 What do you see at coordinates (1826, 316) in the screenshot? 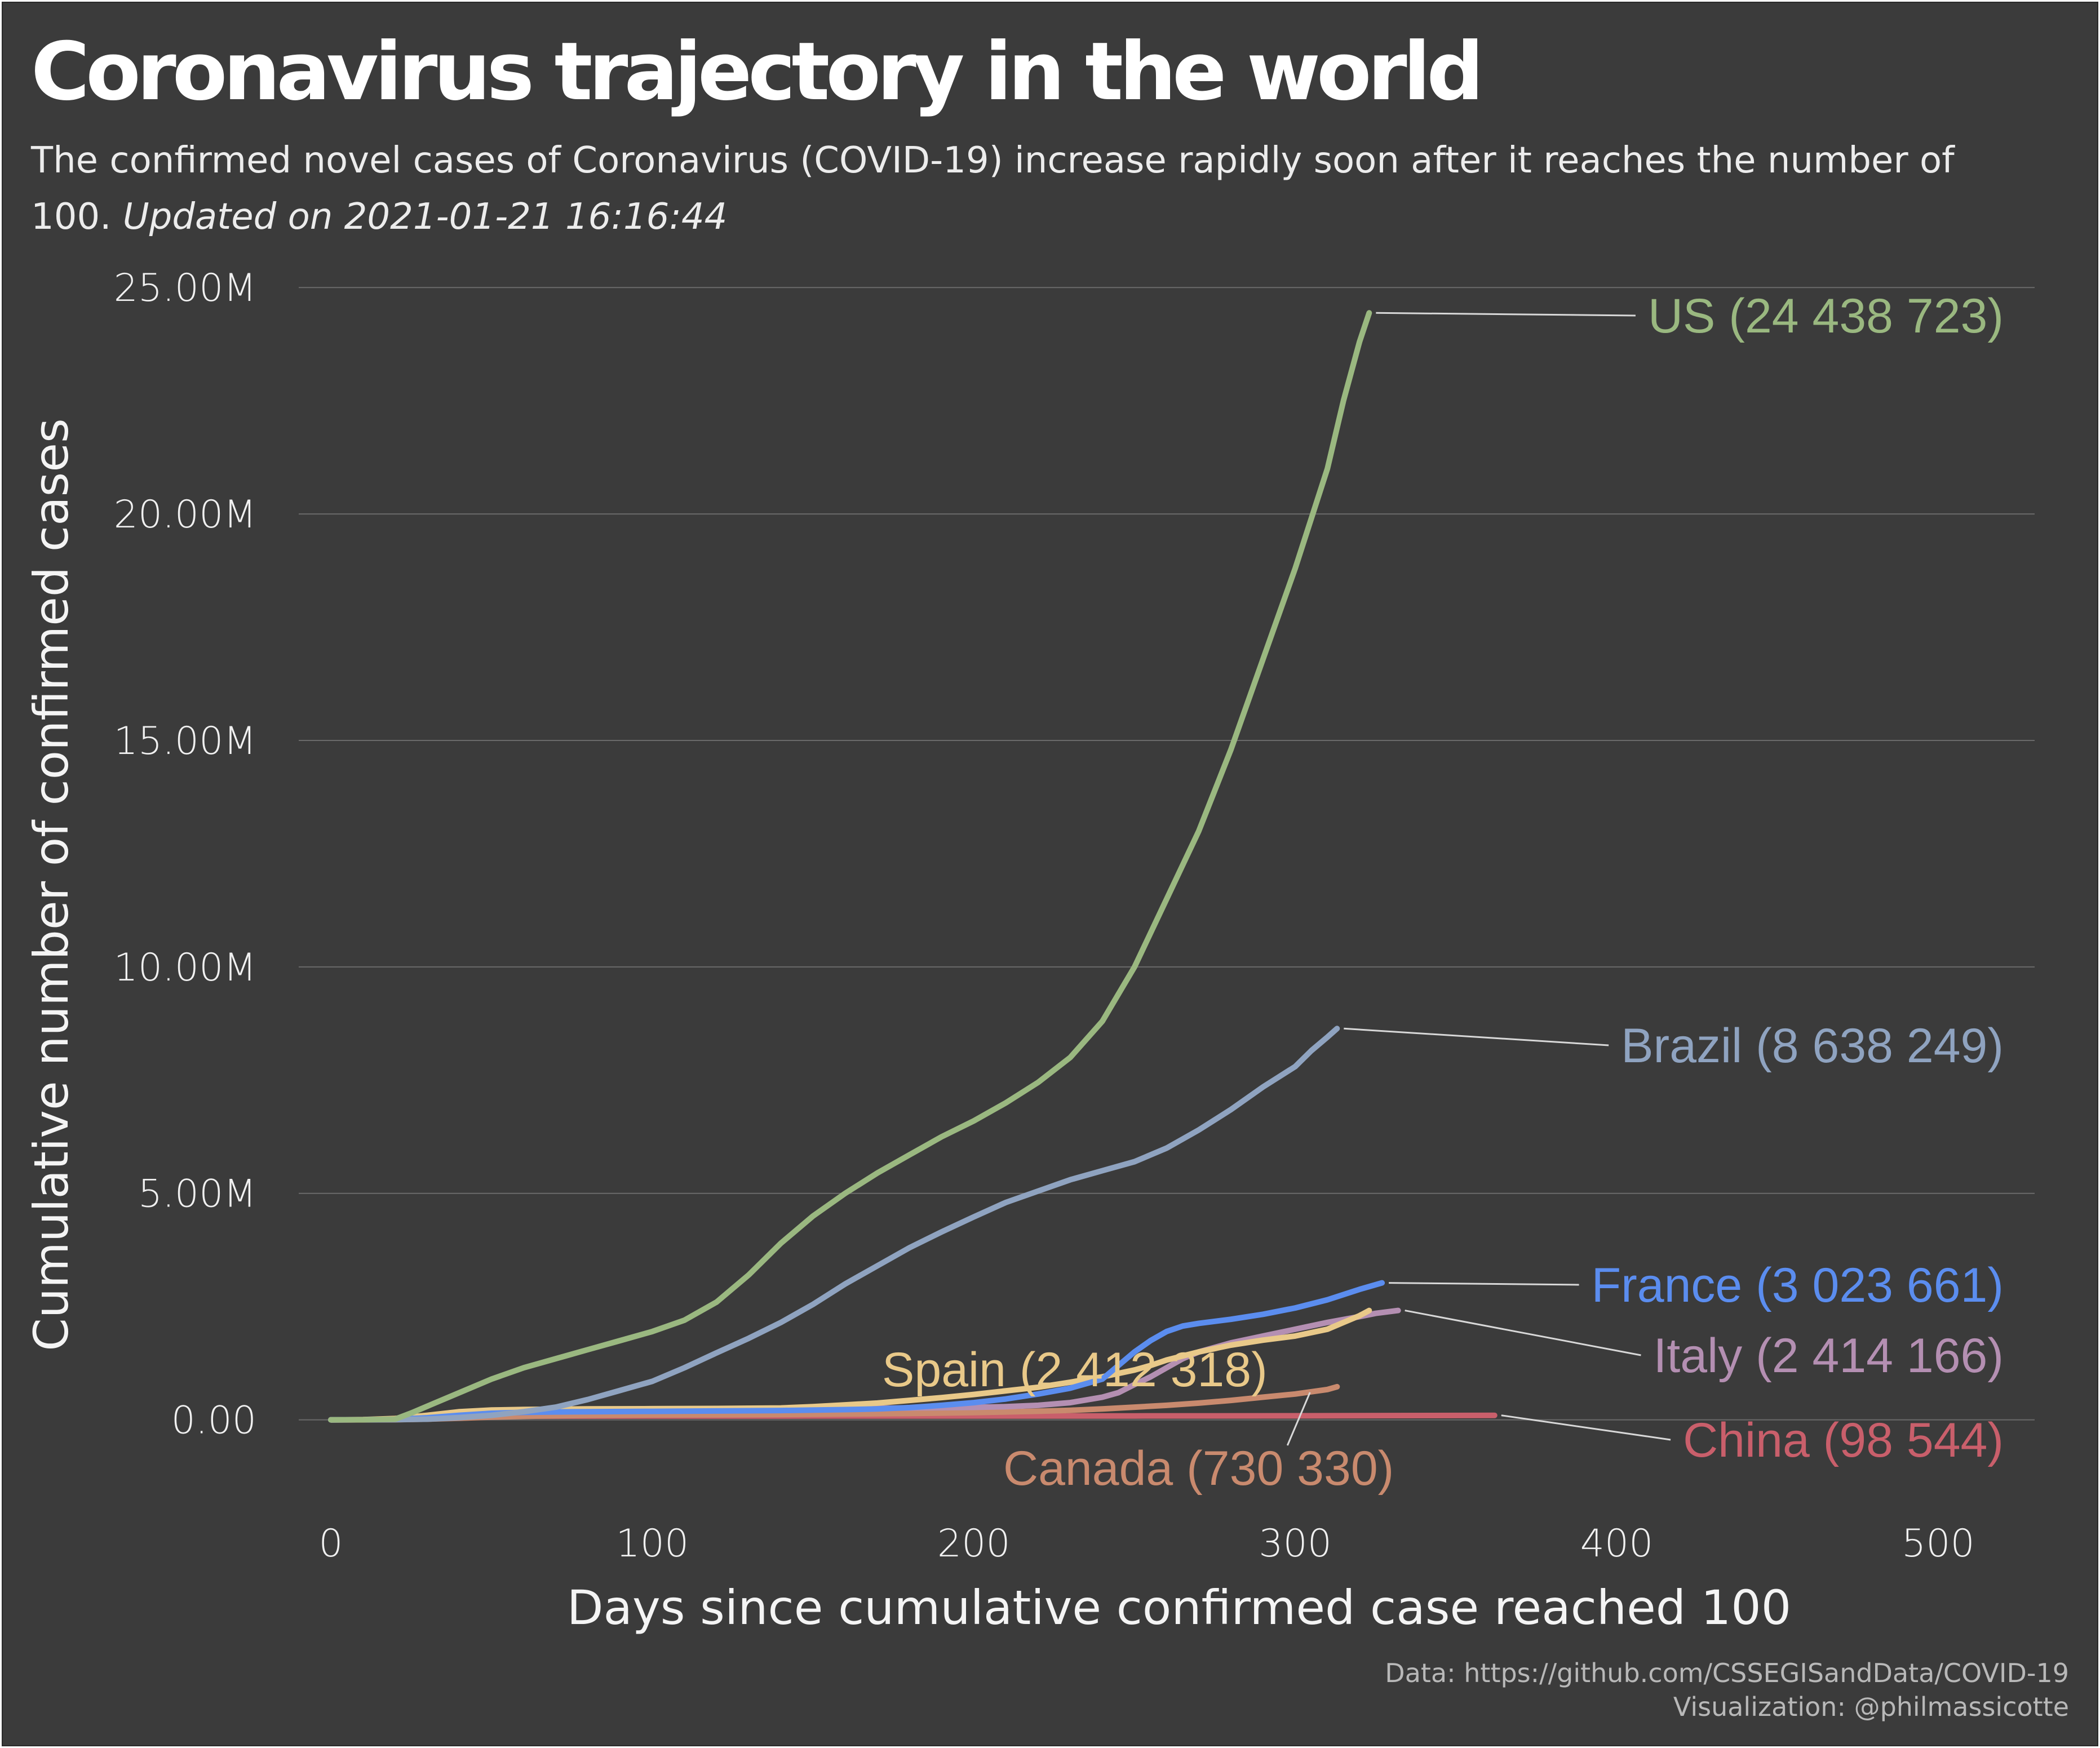
I see `series-label-us: US (24 438 723)` at bounding box center [1826, 316].